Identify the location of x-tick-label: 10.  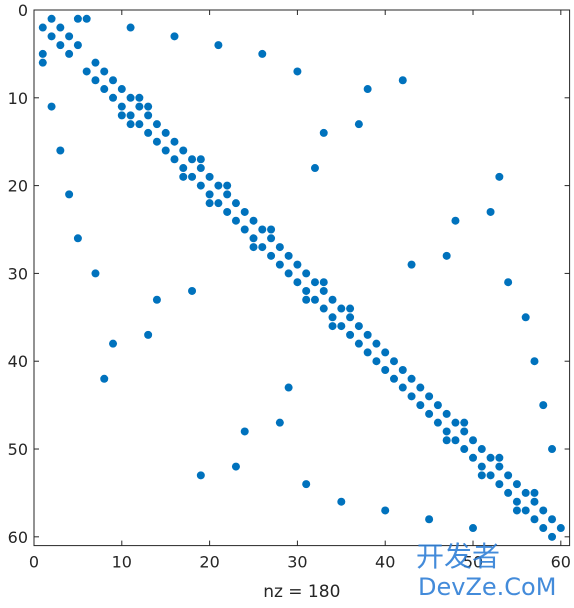
(122, 562).